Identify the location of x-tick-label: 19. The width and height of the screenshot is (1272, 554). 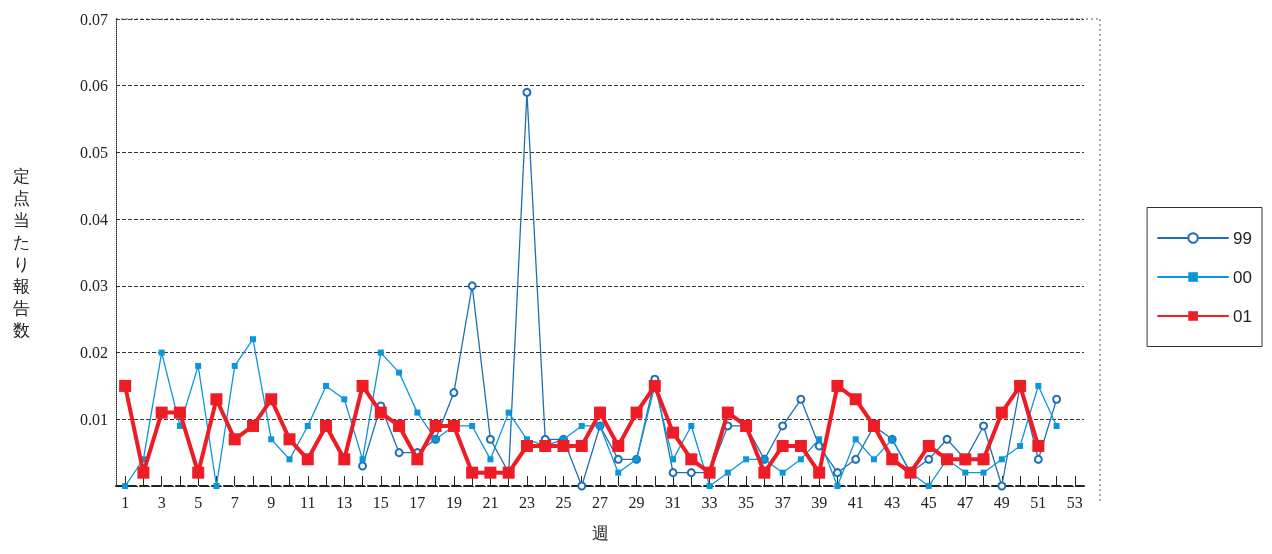
(453, 502).